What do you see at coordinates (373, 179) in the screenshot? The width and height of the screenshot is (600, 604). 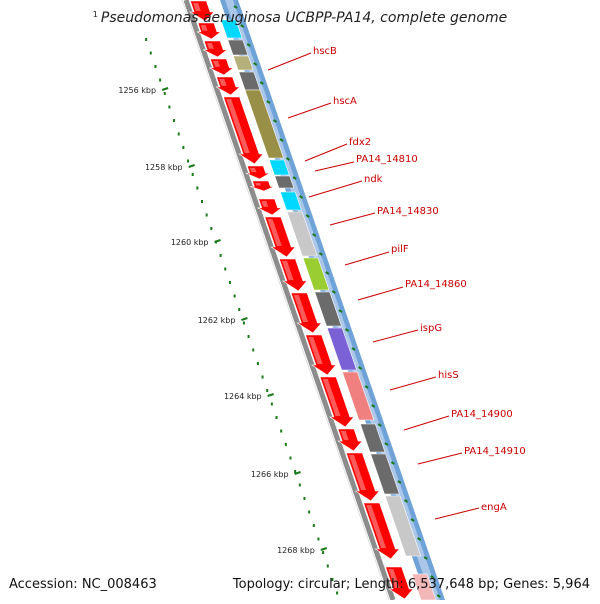 I see `gene-label-ndk: ndk` at bounding box center [373, 179].